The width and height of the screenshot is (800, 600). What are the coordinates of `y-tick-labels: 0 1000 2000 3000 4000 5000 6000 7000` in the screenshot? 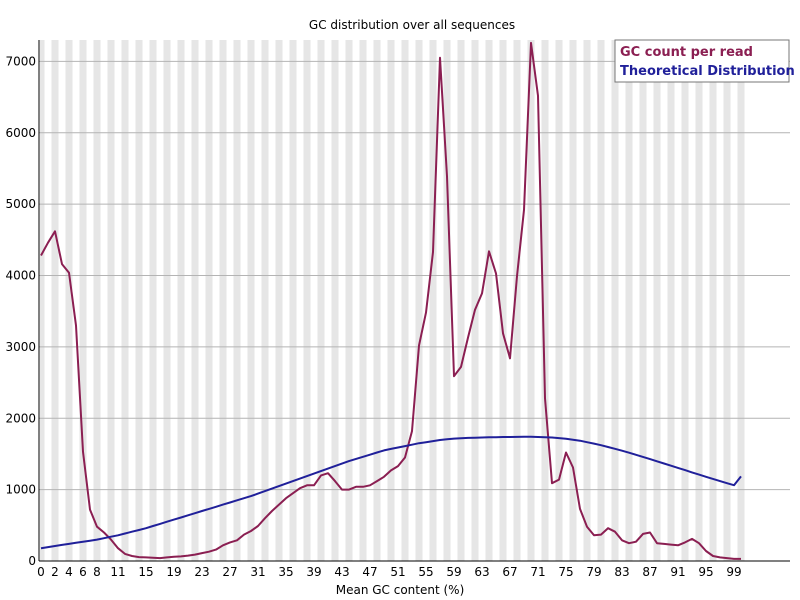 It's located at (20, 311).